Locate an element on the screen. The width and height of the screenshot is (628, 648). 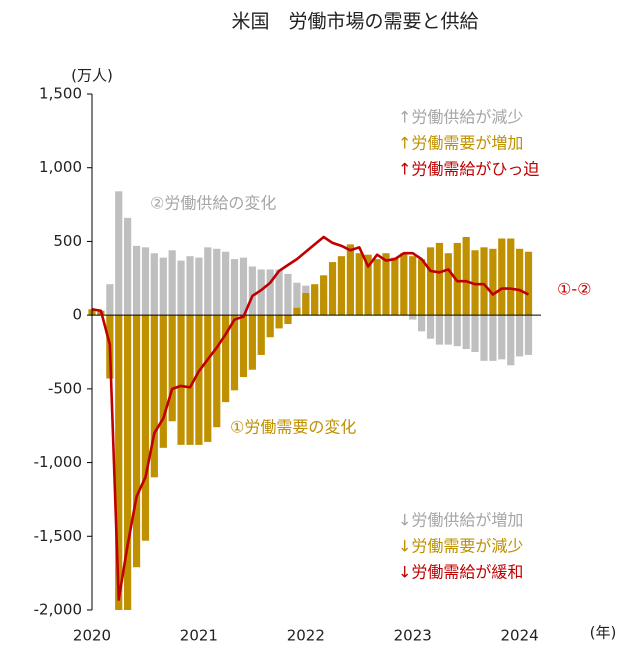
x-tick-label: 2020 is located at coordinates (92, 636).